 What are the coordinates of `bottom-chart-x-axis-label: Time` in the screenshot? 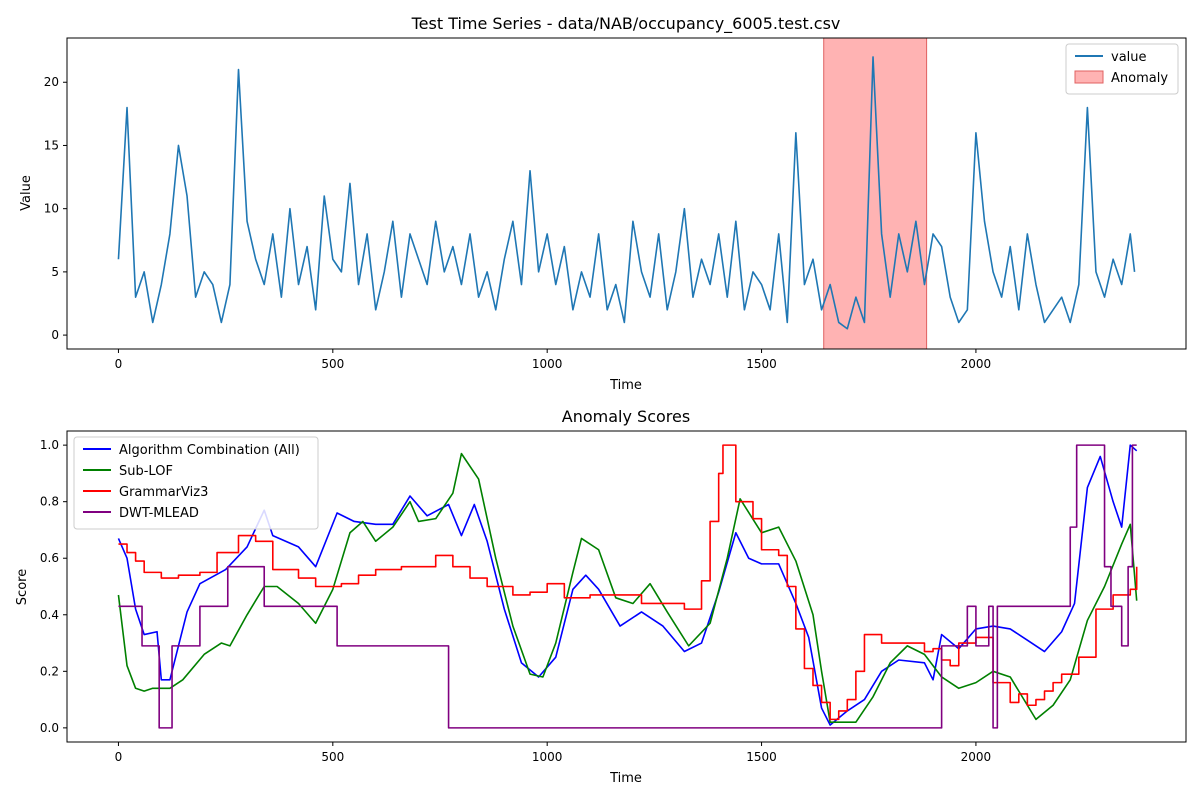 It's located at (625, 778).